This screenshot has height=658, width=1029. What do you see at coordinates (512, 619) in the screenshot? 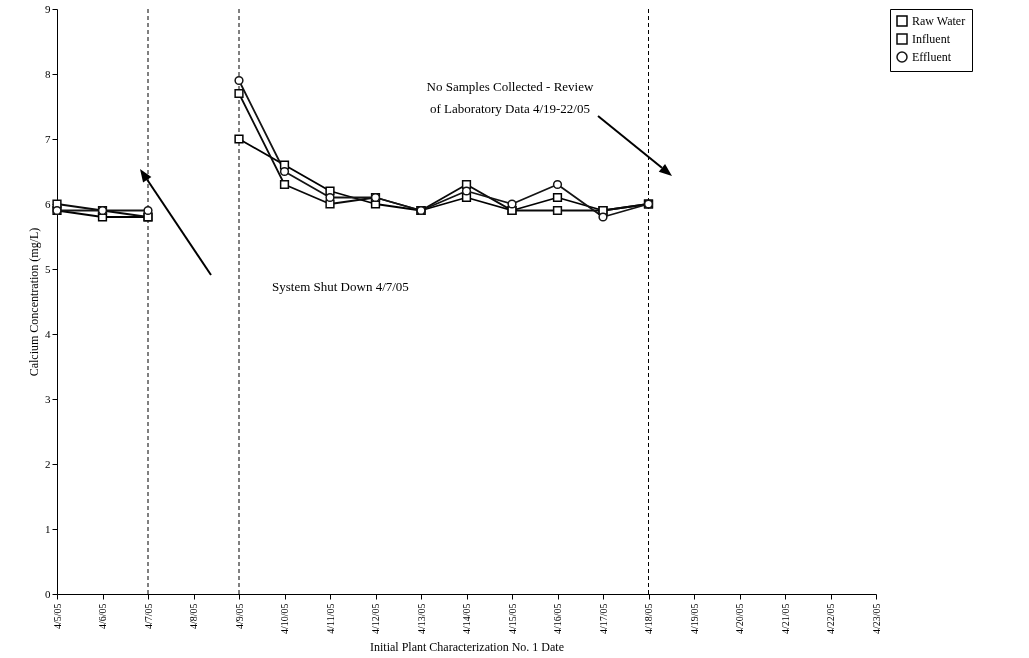
I see `x-tick-label: 4/15/05` at bounding box center [512, 619].